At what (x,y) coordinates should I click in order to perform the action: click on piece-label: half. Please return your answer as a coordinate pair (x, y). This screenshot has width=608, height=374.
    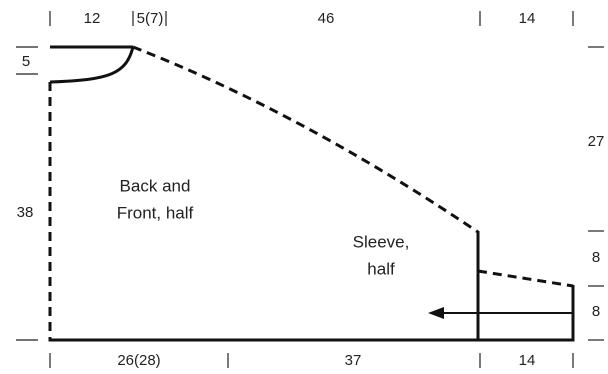
    Looking at the image, I should click on (381, 268).